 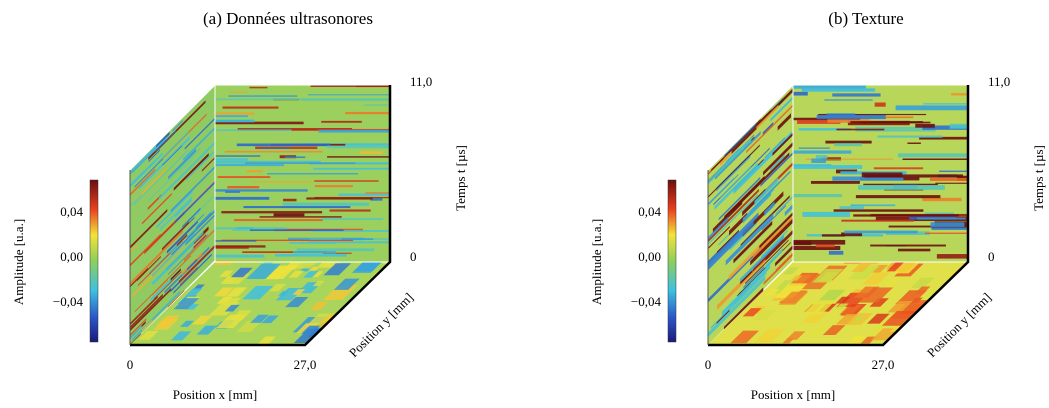 I want to click on colorbar, so click(x=94, y=261).